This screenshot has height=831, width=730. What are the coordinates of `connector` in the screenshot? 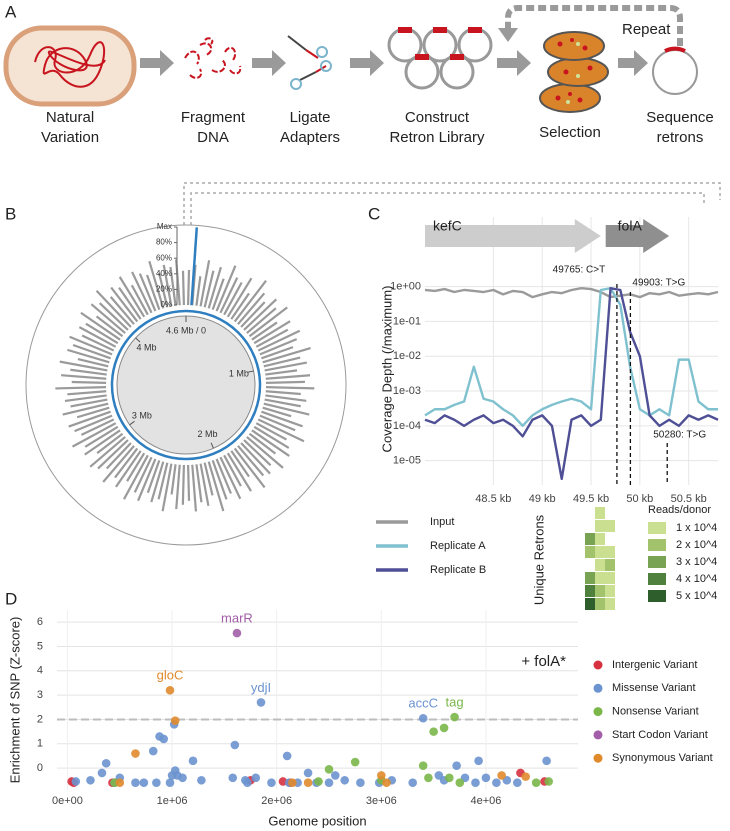 It's located at (447, 208).